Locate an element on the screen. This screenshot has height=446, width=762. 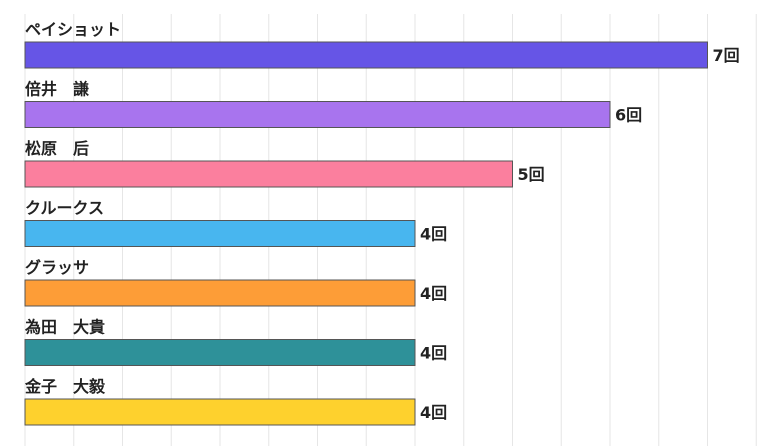
category-label: 松原 后 is located at coordinates (57, 148).